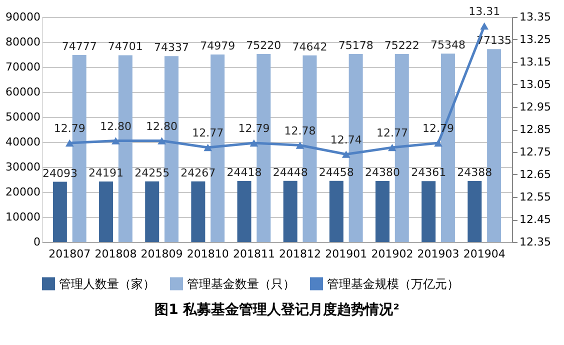  Describe the element at coordinates (37, 242) in the screenshot. I see `y-tick-label: 0` at that location.